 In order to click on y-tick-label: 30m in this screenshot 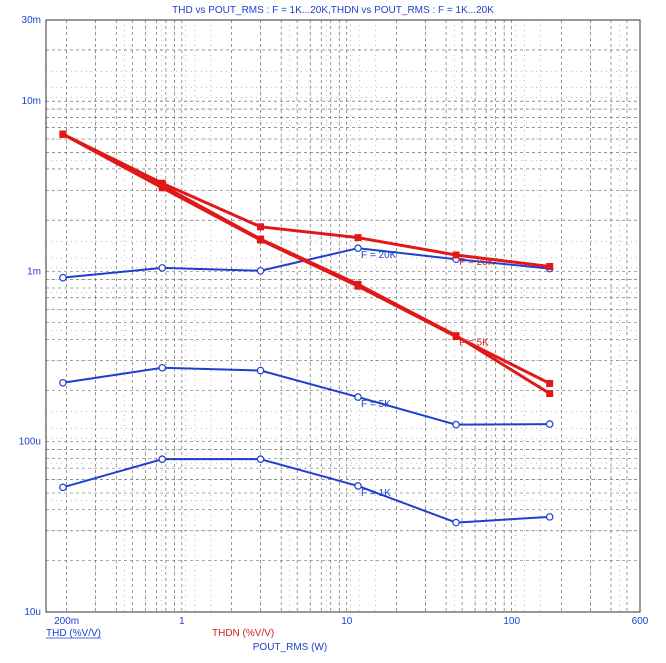, I will do `click(31, 20)`.